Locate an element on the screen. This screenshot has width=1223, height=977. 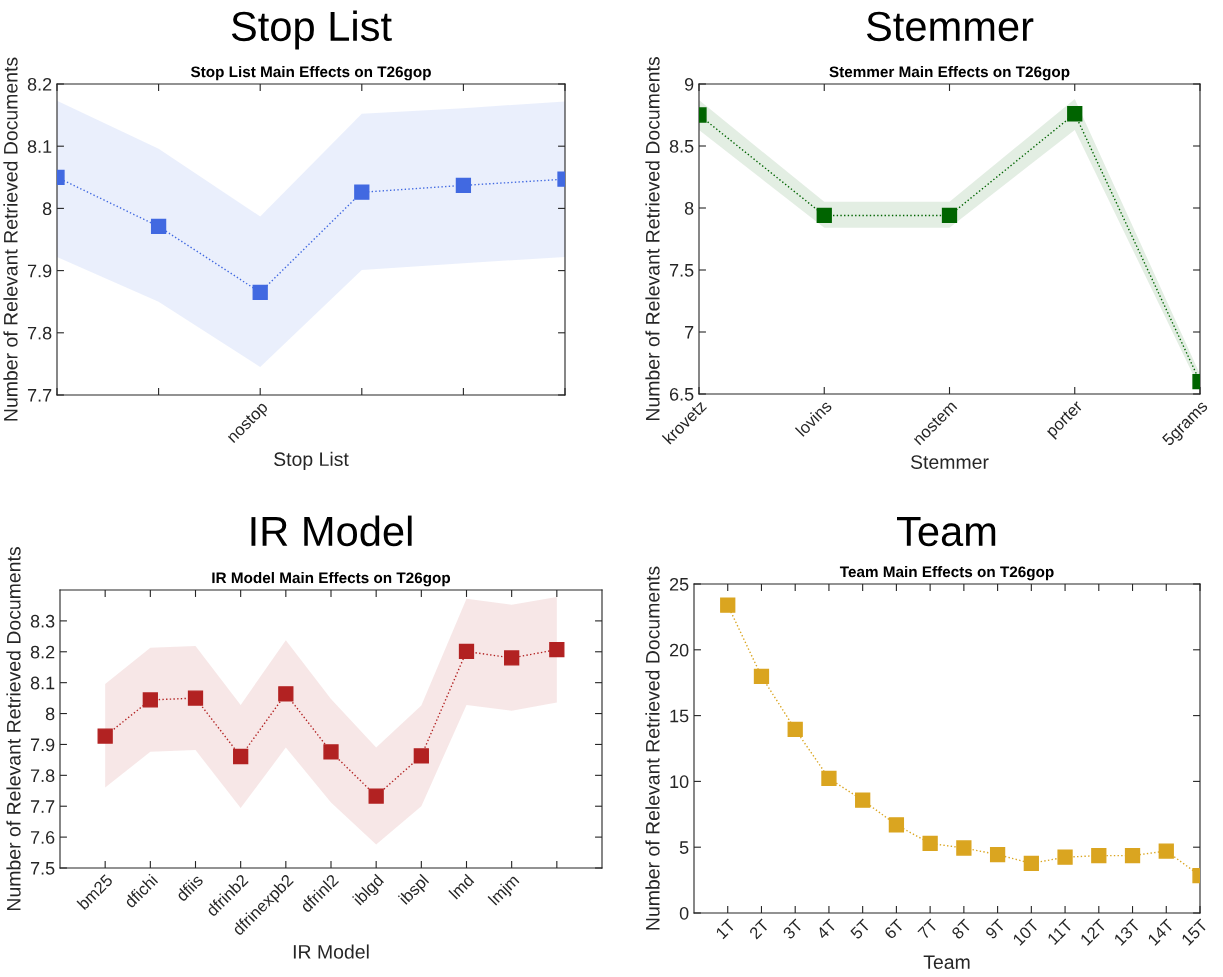
chart-subtitle: Stemmer Main Effects on T26gop is located at coordinates (949, 73).